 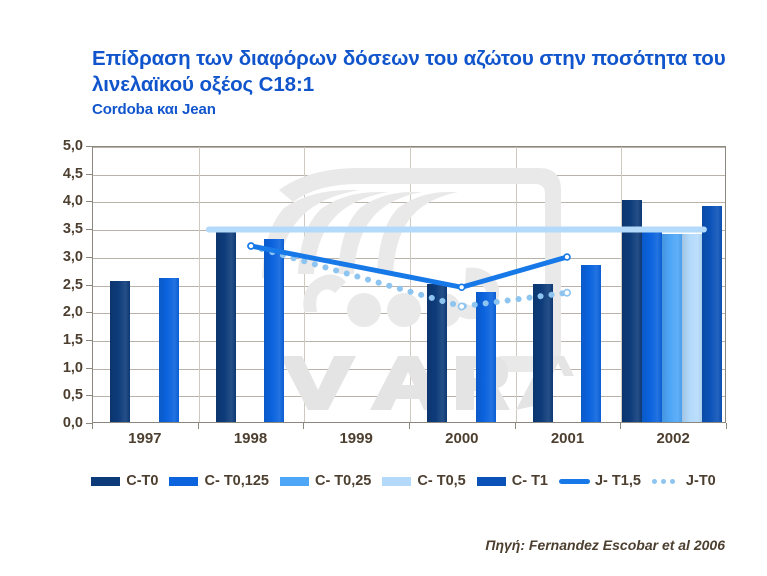 What do you see at coordinates (72, 423) in the screenshot?
I see `y-axis-tick-label: 0,0` at bounding box center [72, 423].